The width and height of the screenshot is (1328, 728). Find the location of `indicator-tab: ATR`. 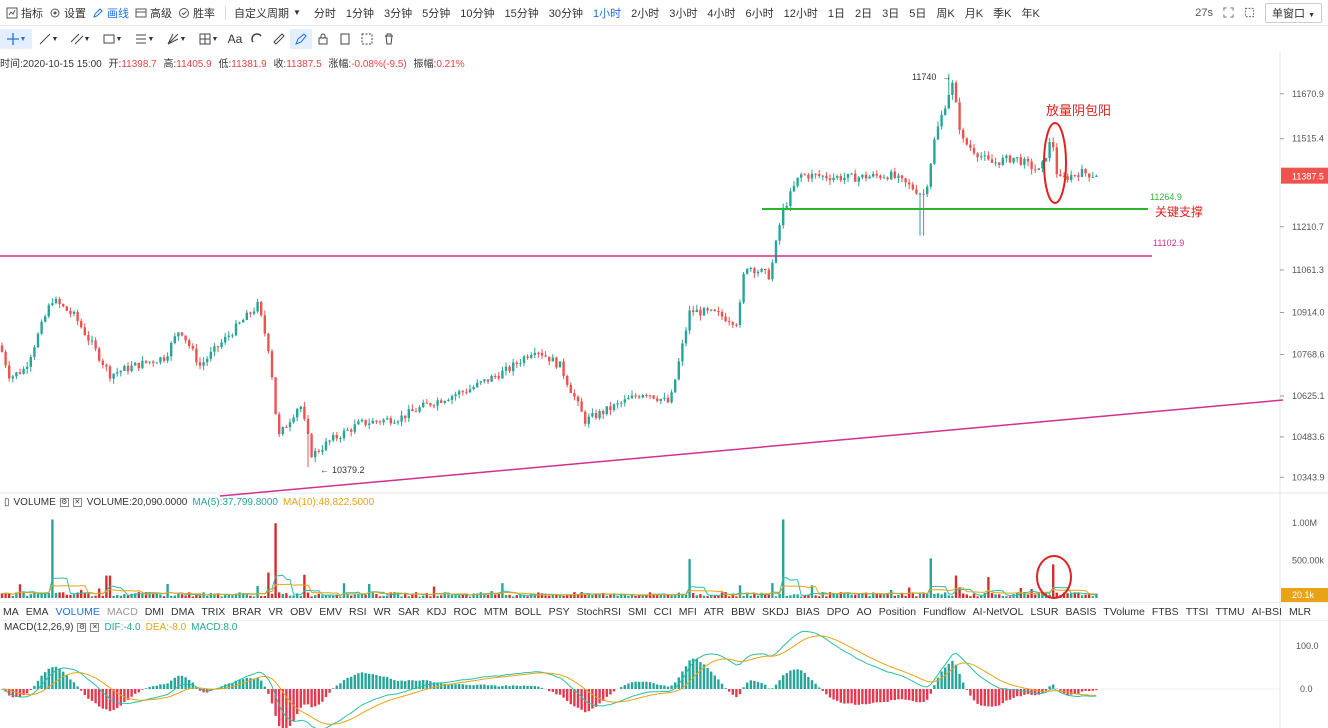

indicator-tab: ATR is located at coordinates (714, 611).